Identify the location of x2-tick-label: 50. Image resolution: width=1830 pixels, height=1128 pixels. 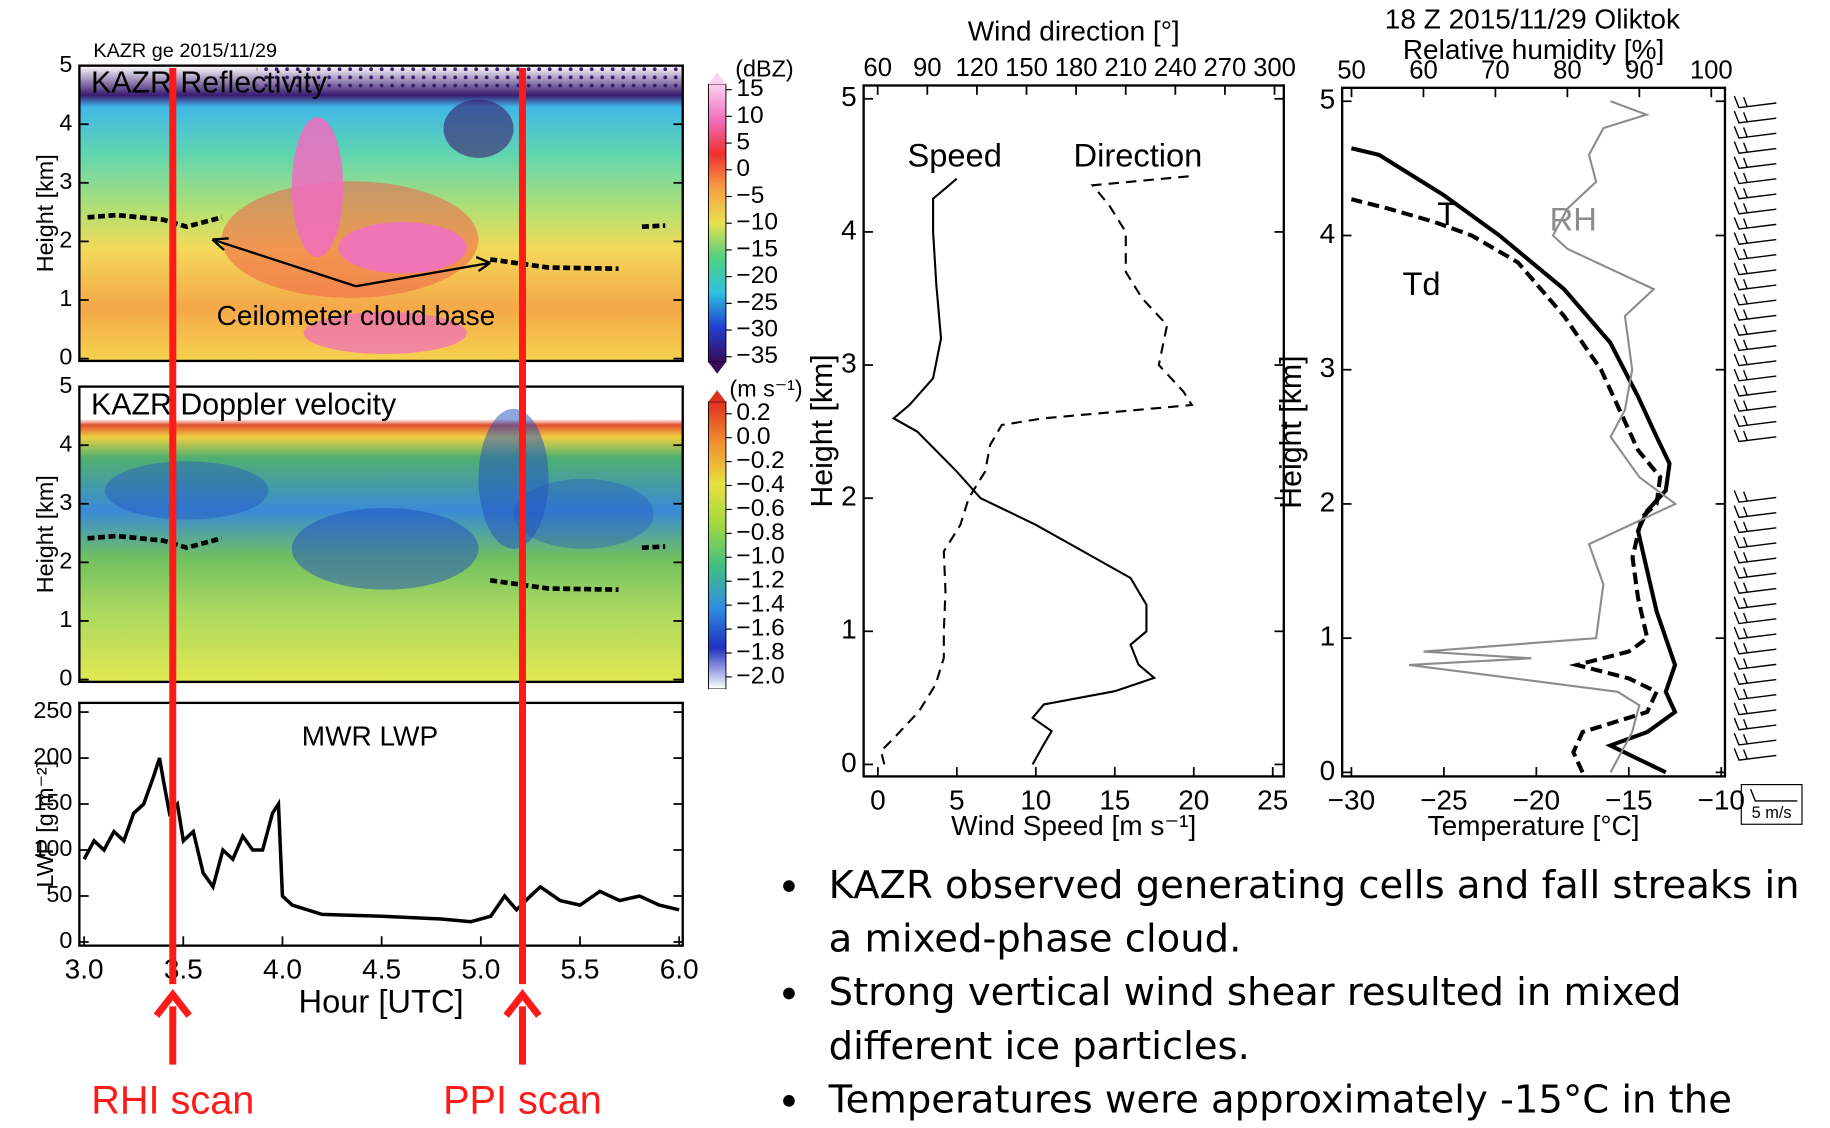
(1351, 70).